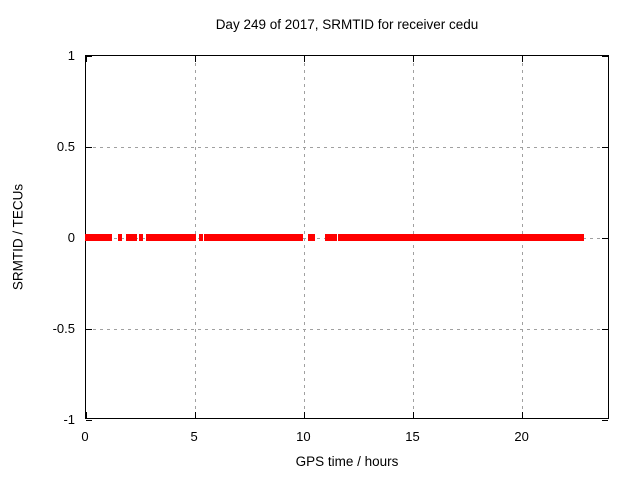 This screenshot has width=640, height=480. Describe the element at coordinates (194, 436) in the screenshot. I see `x-tick-label: 5` at that location.